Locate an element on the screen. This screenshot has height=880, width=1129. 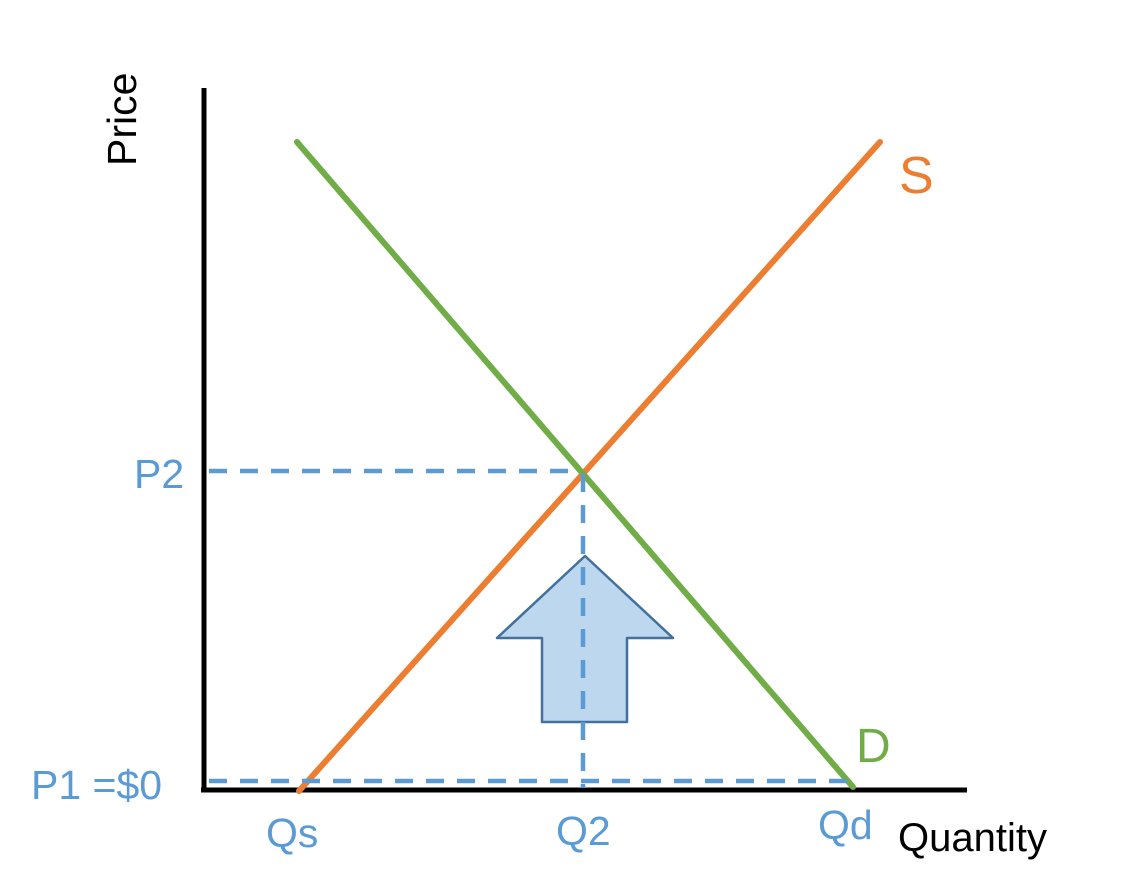
qd-label: Qd is located at coordinates (845, 825).